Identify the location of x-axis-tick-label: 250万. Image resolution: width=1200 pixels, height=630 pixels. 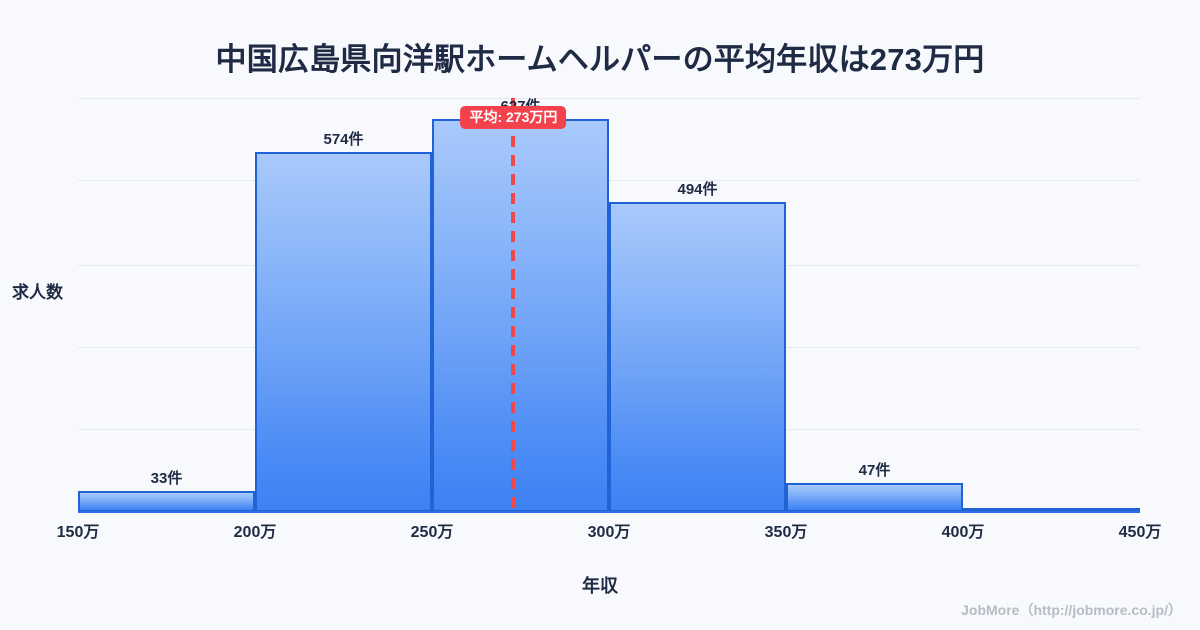
(432, 532).